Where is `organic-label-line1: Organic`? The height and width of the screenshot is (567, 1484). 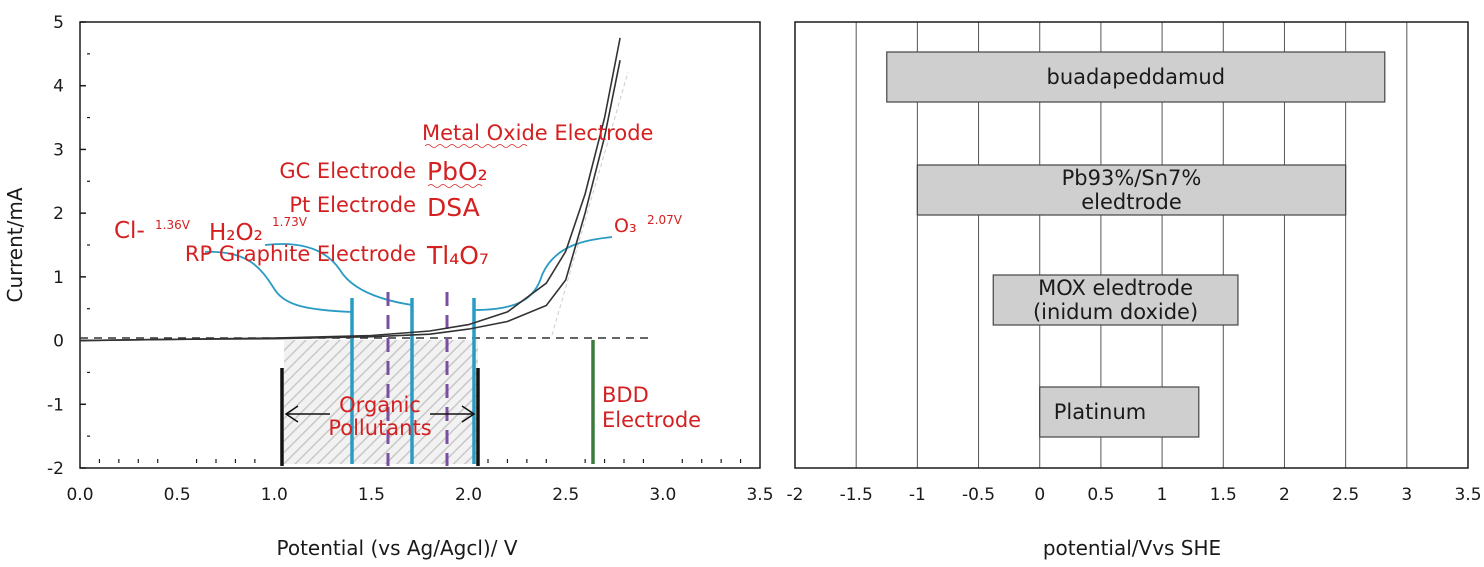
organic-label-line1: Organic is located at coordinates (380, 405).